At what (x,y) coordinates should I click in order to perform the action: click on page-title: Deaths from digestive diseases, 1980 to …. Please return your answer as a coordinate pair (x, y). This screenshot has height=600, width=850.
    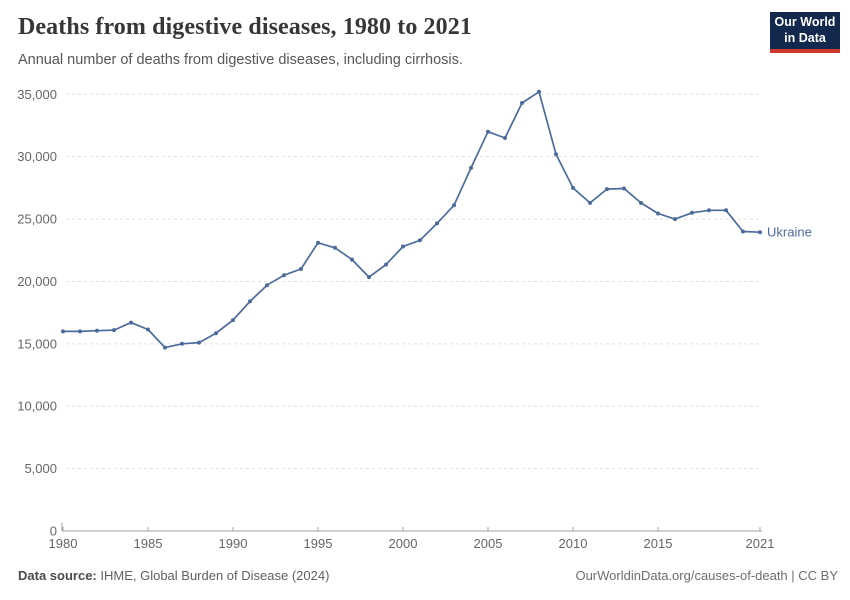
    Looking at the image, I should click on (245, 27).